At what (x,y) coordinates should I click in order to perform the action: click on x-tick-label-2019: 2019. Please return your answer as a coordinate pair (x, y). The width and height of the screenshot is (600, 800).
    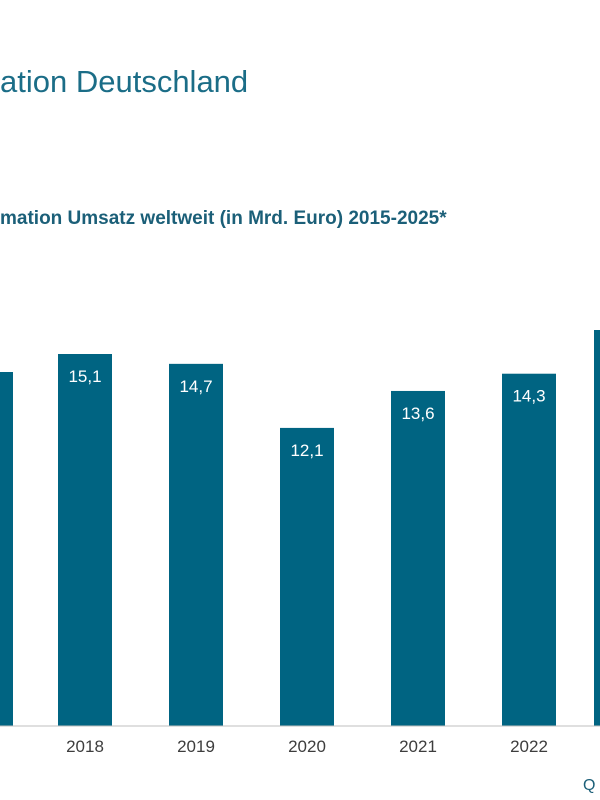
    Looking at the image, I should click on (196, 746).